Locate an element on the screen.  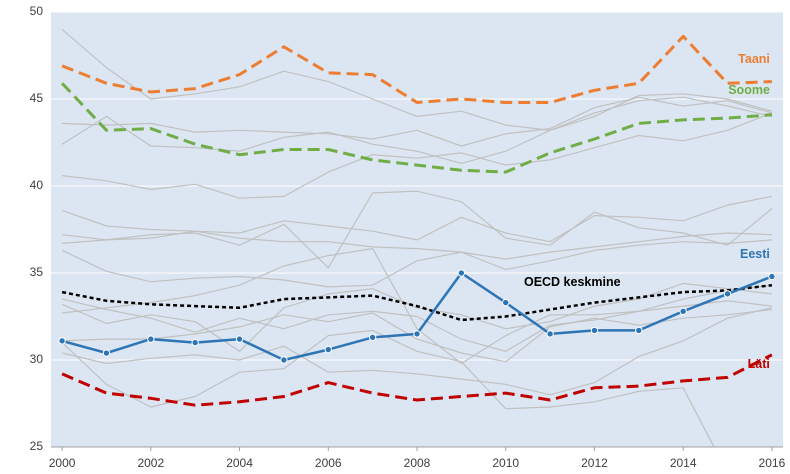
series-label: OECD keskmine is located at coordinates (572, 282).